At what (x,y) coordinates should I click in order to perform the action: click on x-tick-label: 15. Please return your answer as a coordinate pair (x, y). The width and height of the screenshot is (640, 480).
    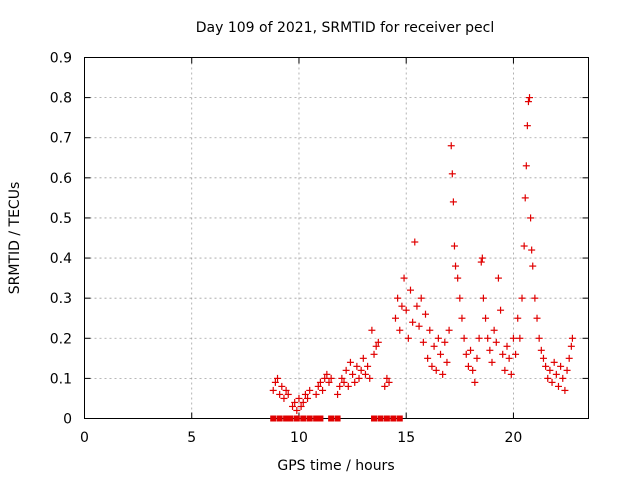
    Looking at the image, I should click on (406, 438).